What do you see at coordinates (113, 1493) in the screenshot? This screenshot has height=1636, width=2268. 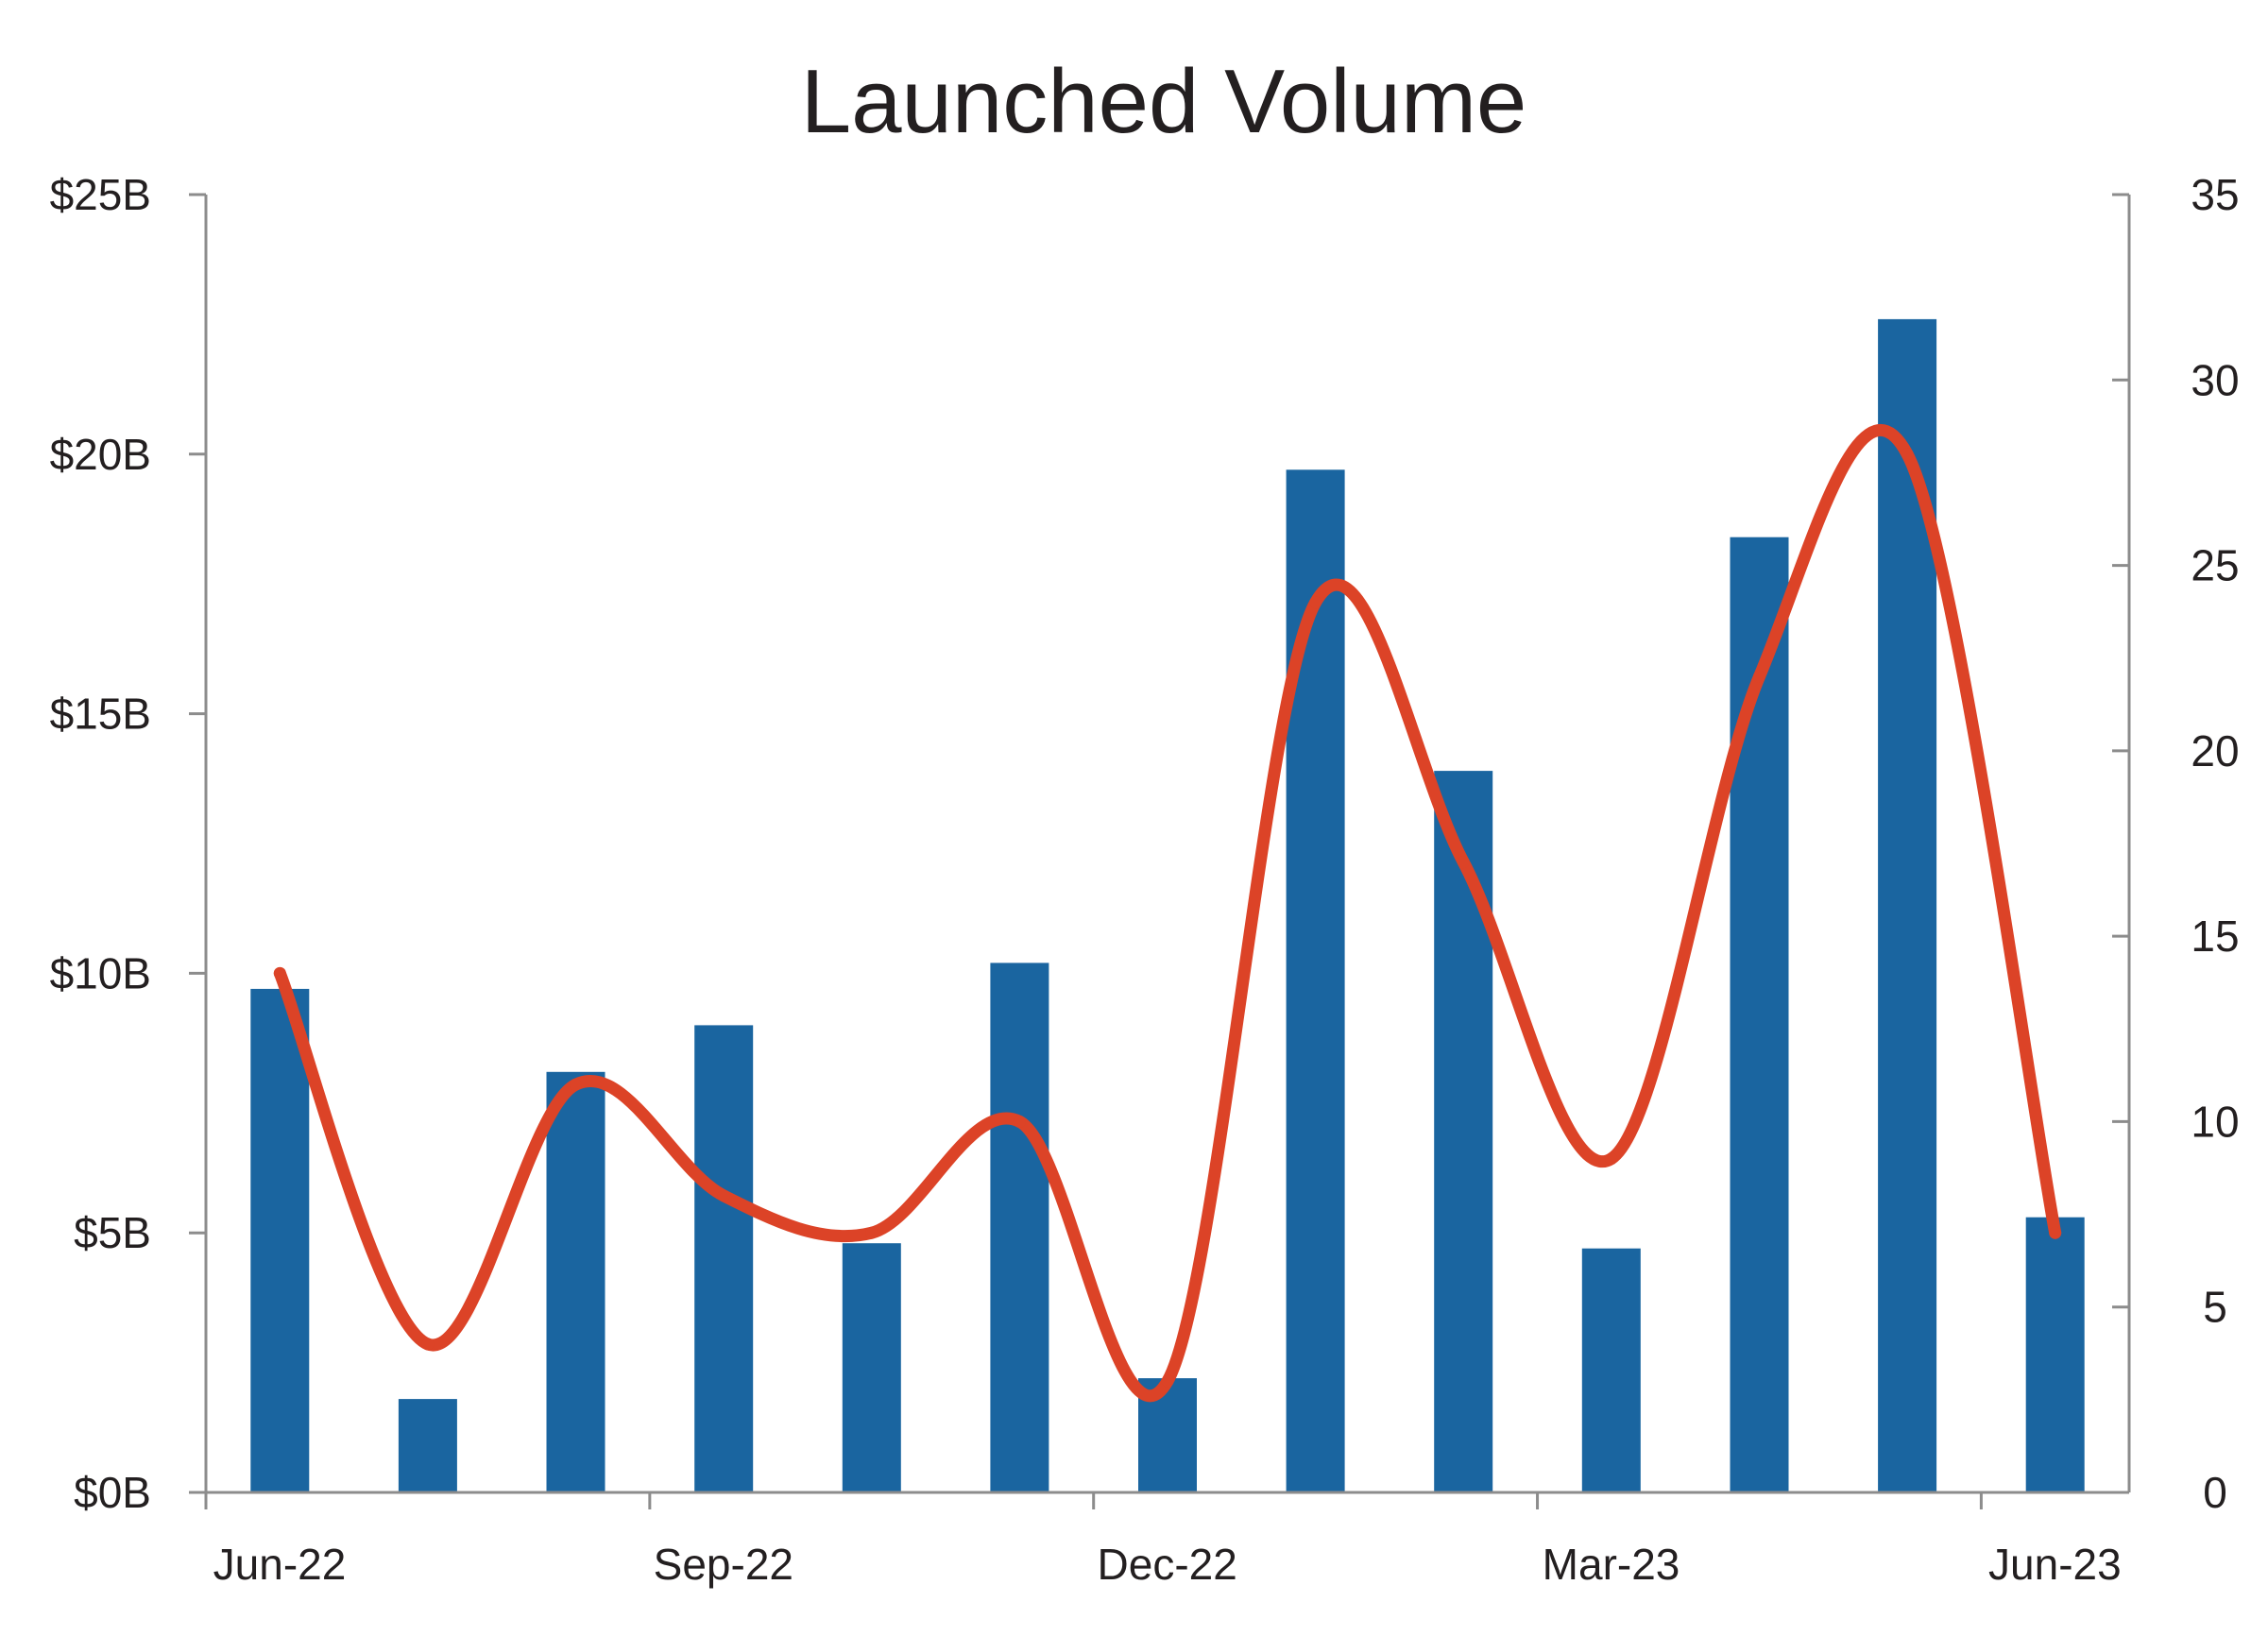 I see `left-tick-label: $0B` at bounding box center [113, 1493].